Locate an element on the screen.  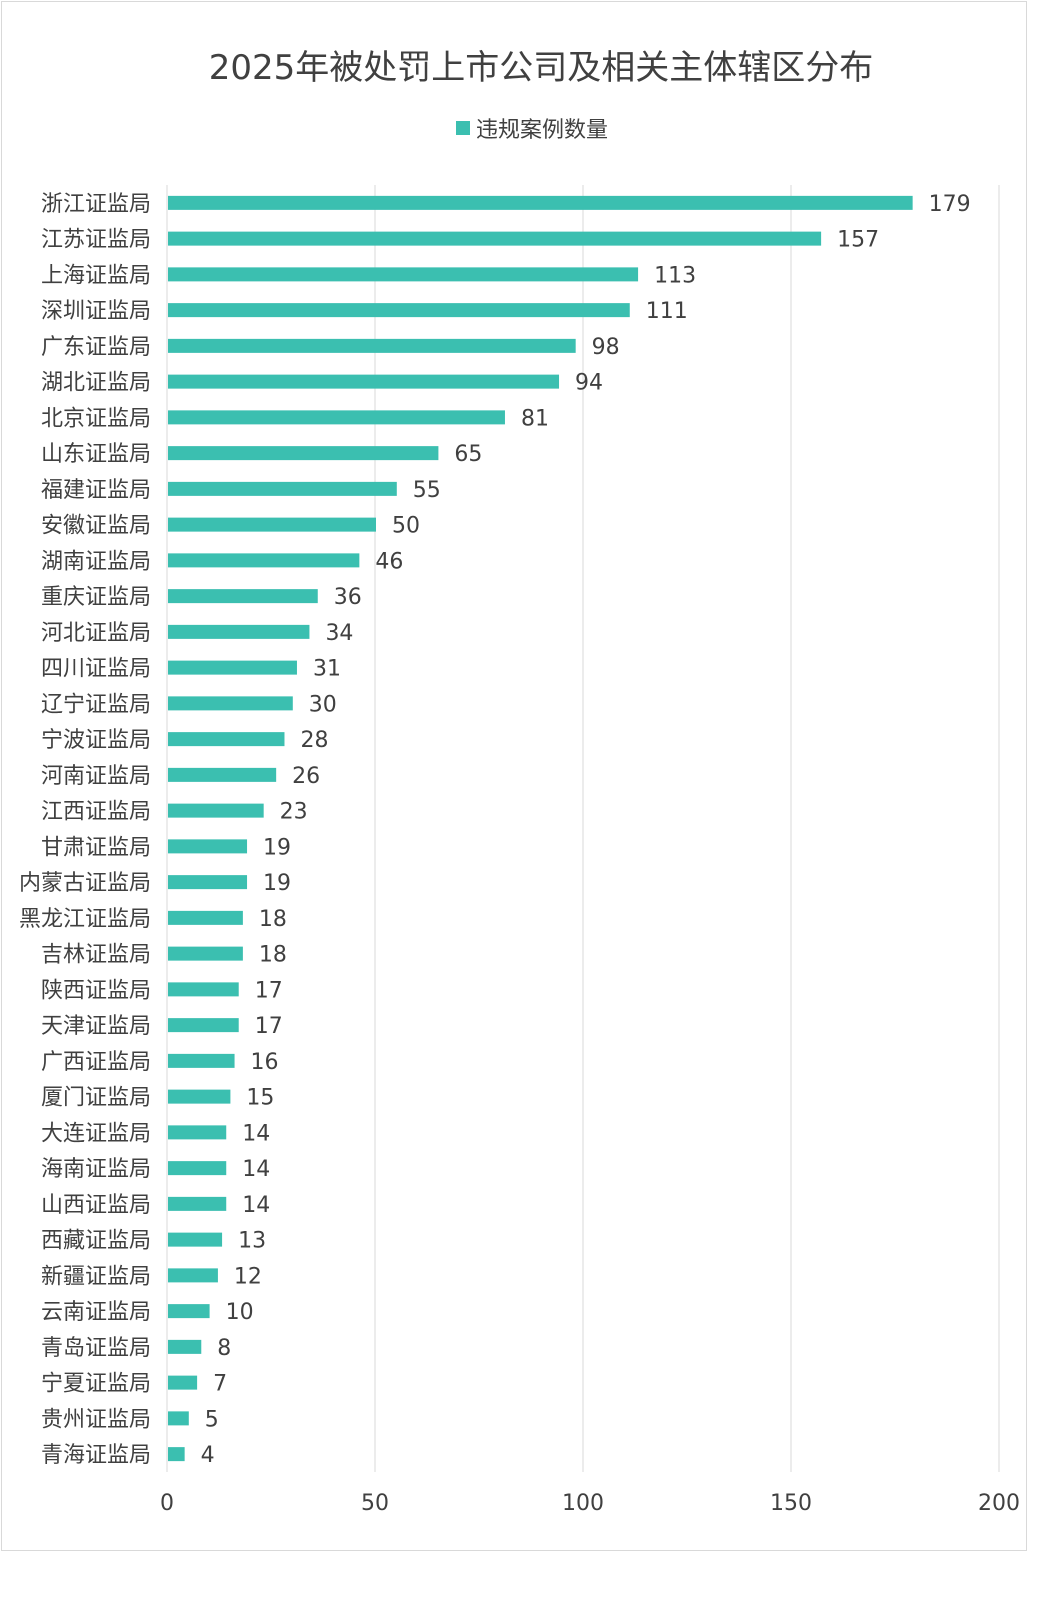
category-label: 上海证监局 is located at coordinates (96, 275).